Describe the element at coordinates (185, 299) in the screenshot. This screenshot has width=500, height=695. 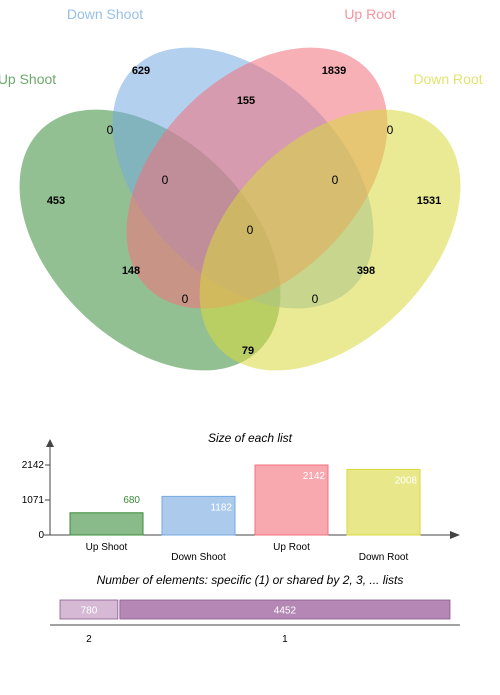
I see `region-us-ur-dr: 0` at that location.